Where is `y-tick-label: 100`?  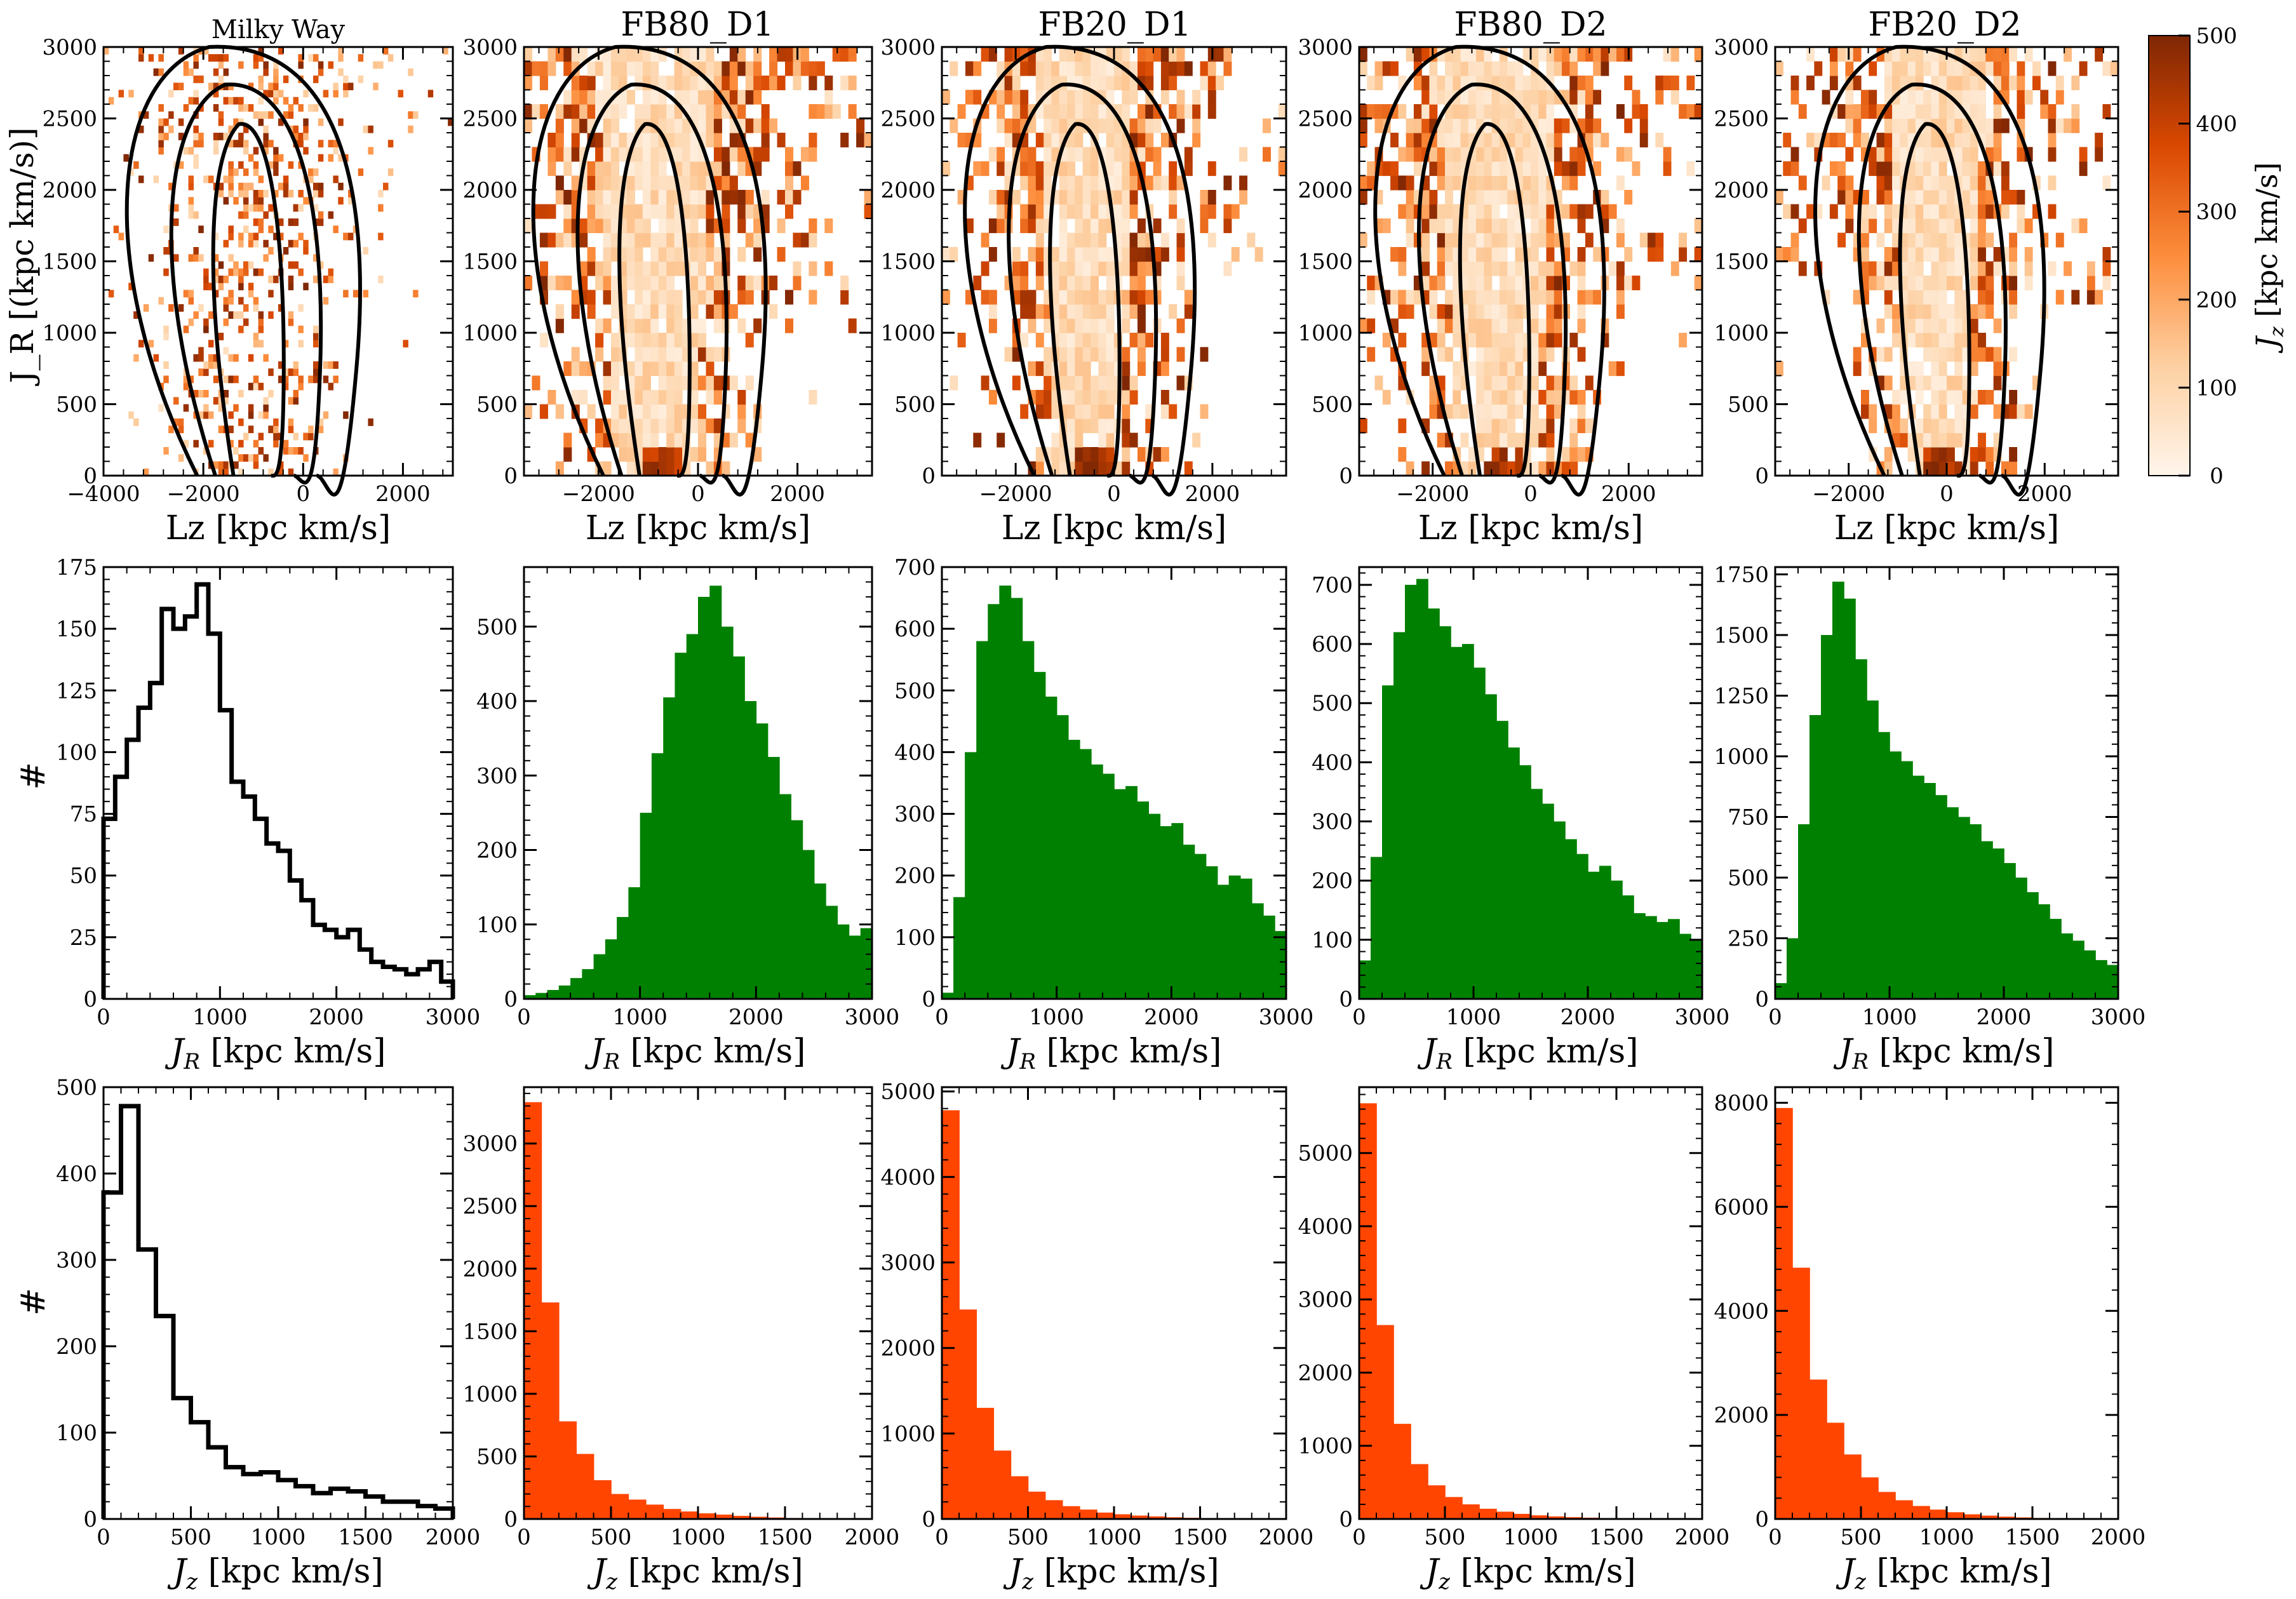 y-tick-label: 100 is located at coordinates (76, 752).